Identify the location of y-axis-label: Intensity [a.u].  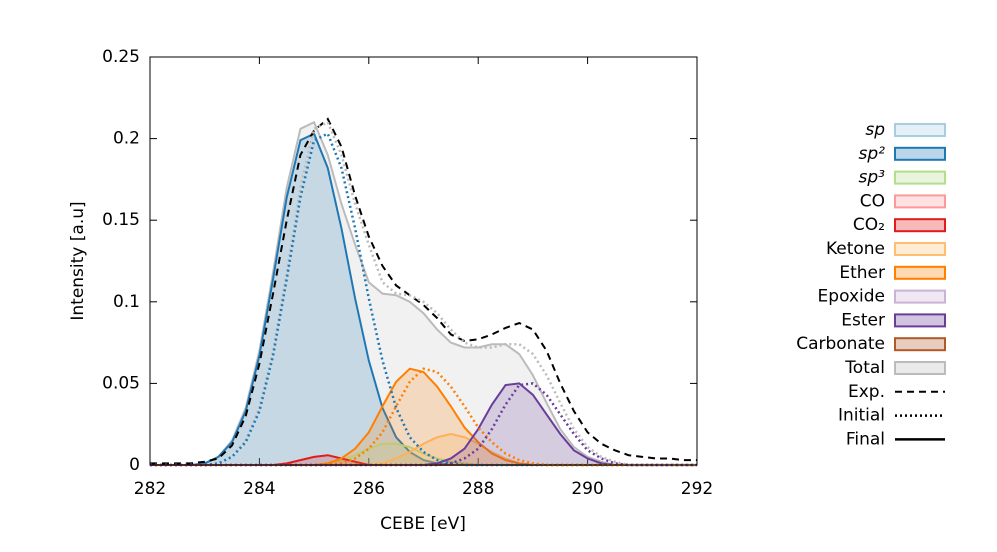
(78, 260).